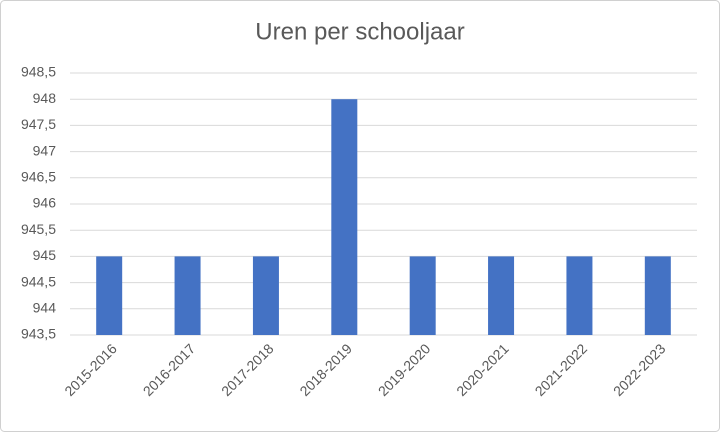 This screenshot has height=432, width=720. Describe the element at coordinates (38, 177) in the screenshot. I see `y-tick-label: 946,5` at that location.